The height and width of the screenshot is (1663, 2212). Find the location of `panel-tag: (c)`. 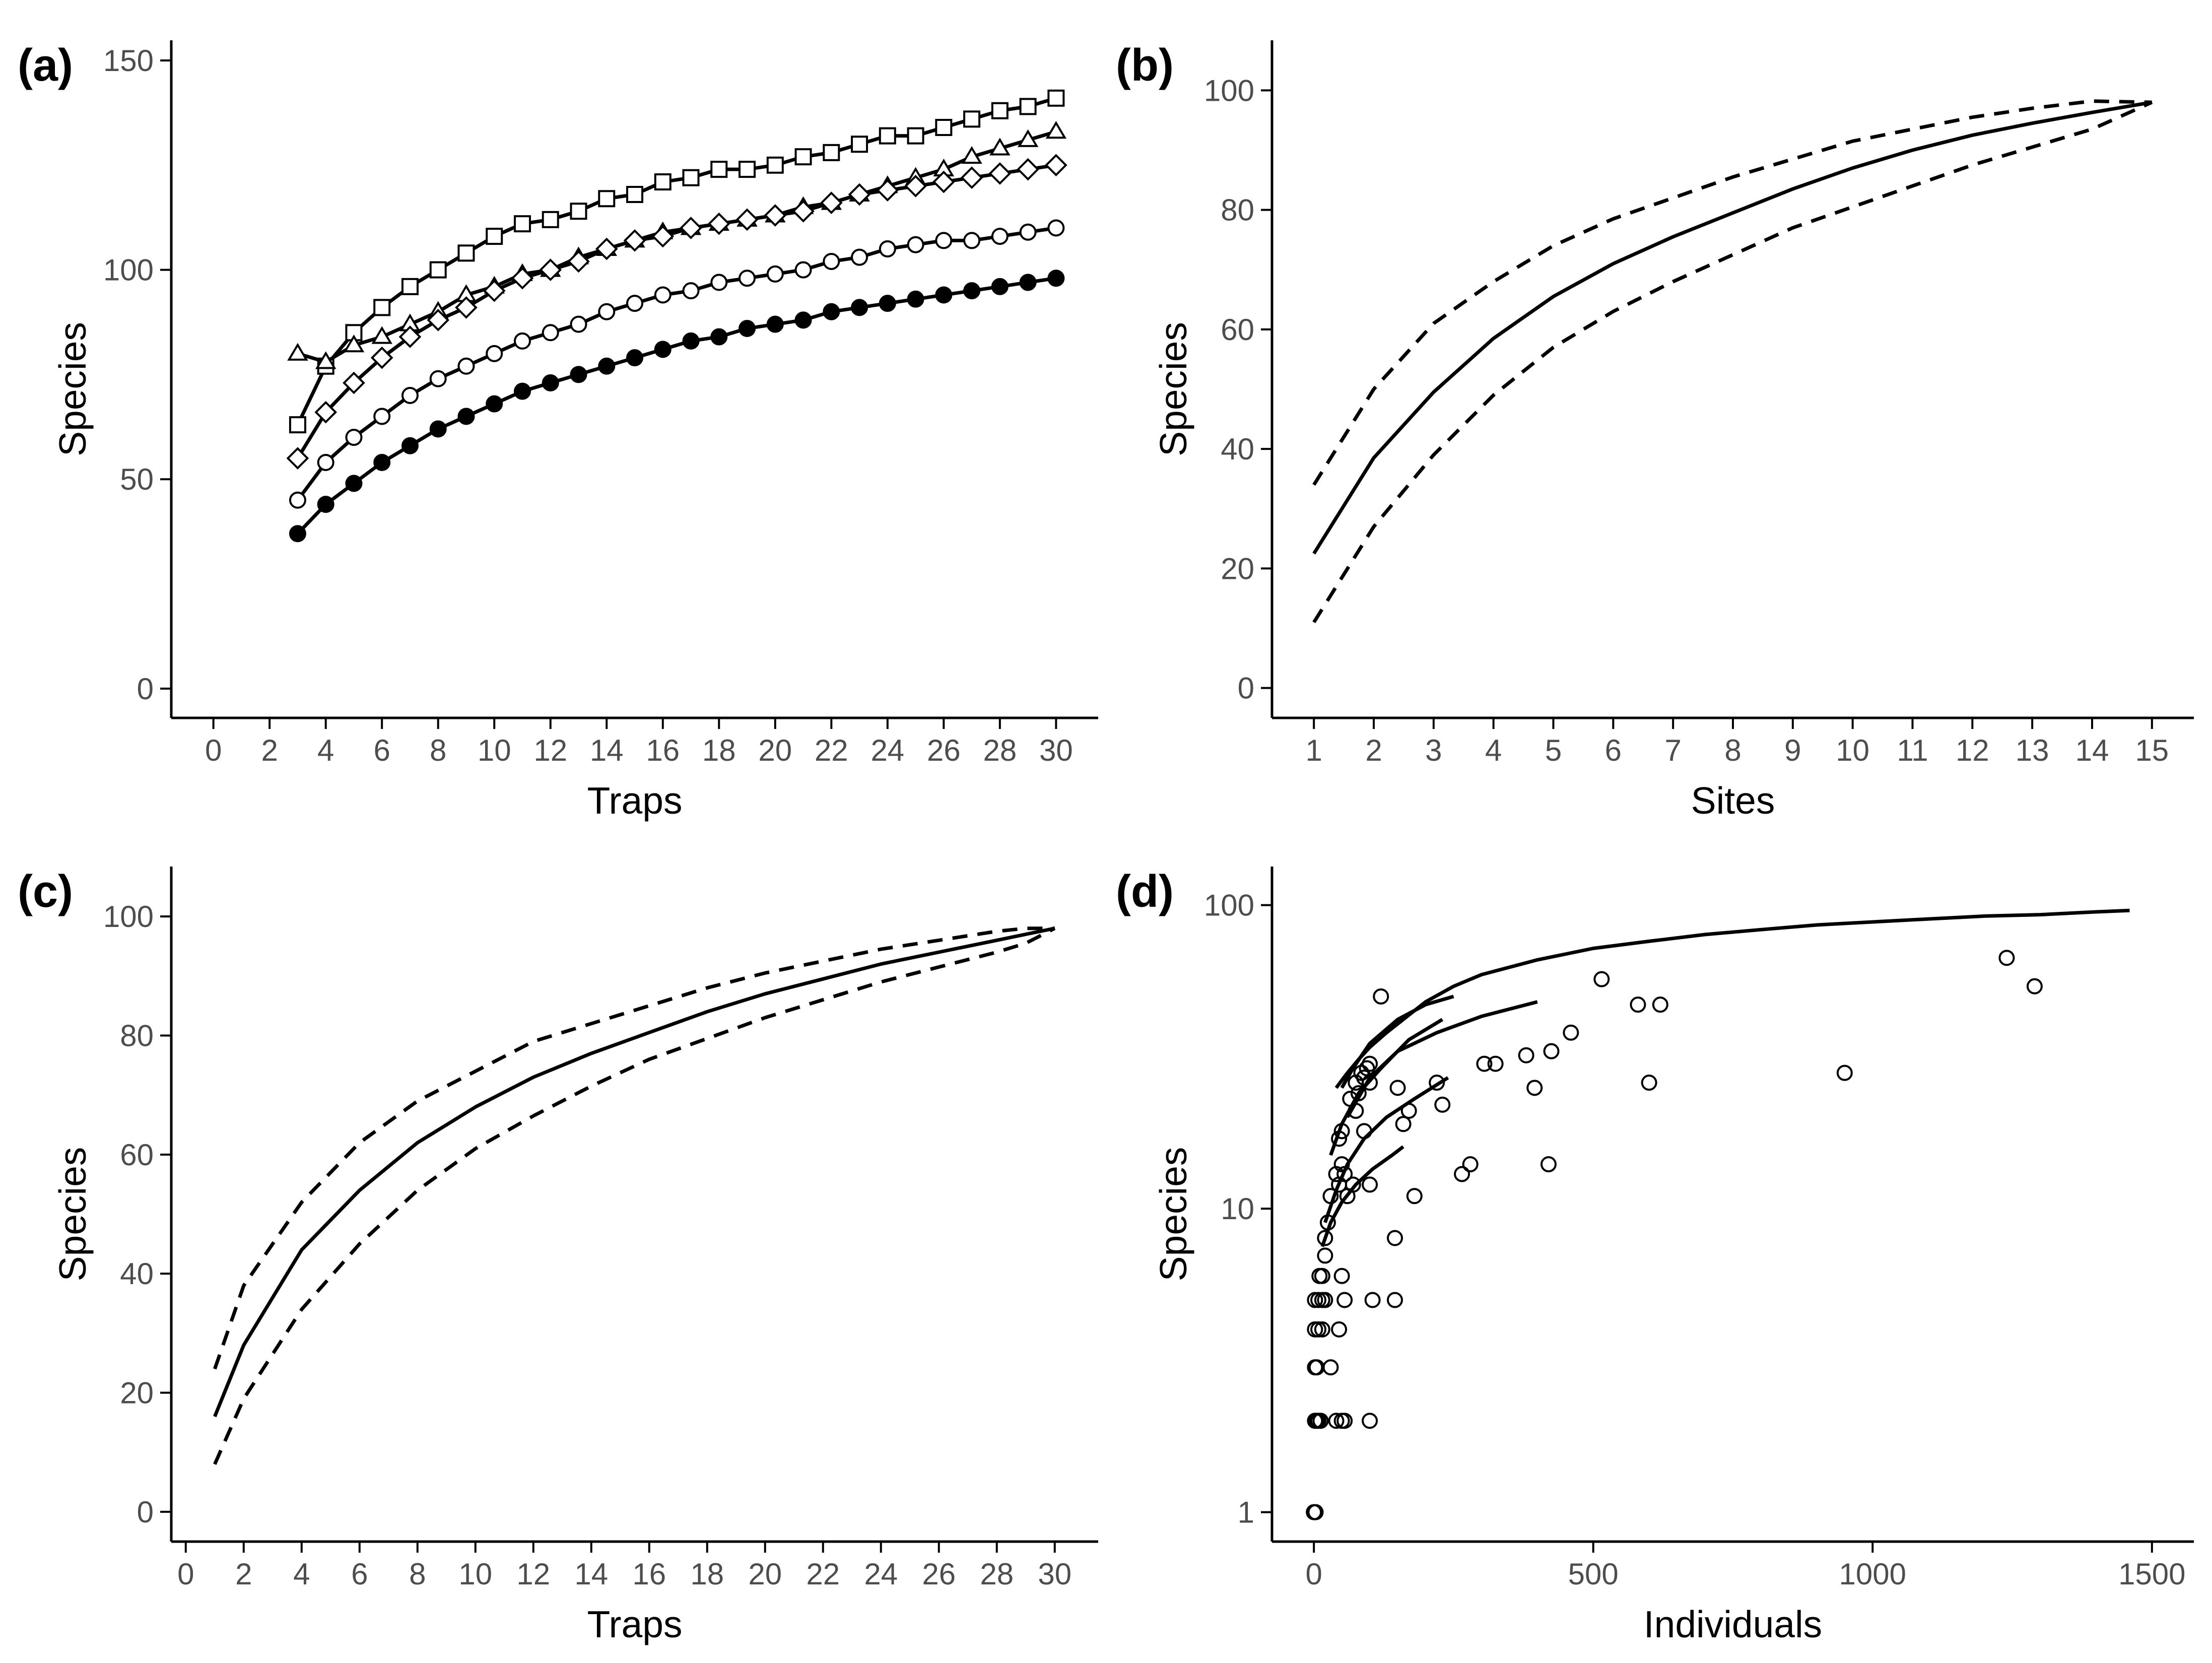

panel-tag: (c) is located at coordinates (45, 892).